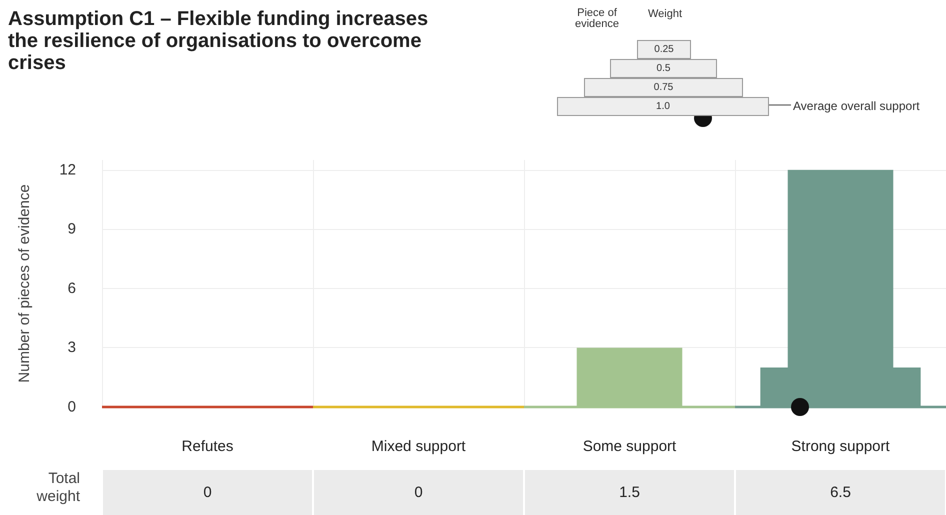 This screenshot has width=946, height=515. Describe the element at coordinates (841, 446) in the screenshot. I see `x-tick-label: Strong support` at that location.